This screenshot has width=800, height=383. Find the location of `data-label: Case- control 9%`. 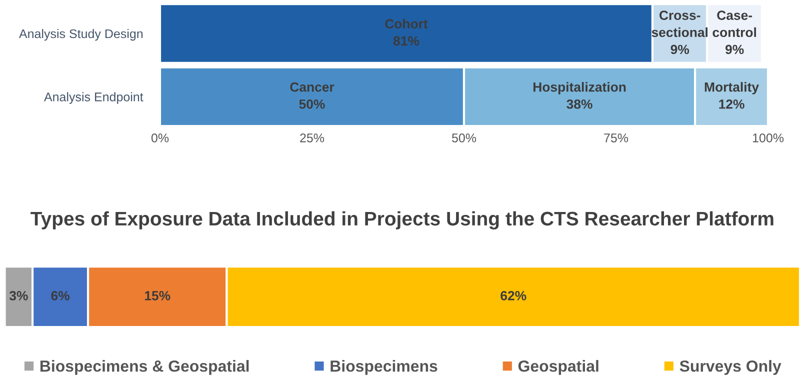

data-label: Case- control 9% is located at coordinates (734, 32).